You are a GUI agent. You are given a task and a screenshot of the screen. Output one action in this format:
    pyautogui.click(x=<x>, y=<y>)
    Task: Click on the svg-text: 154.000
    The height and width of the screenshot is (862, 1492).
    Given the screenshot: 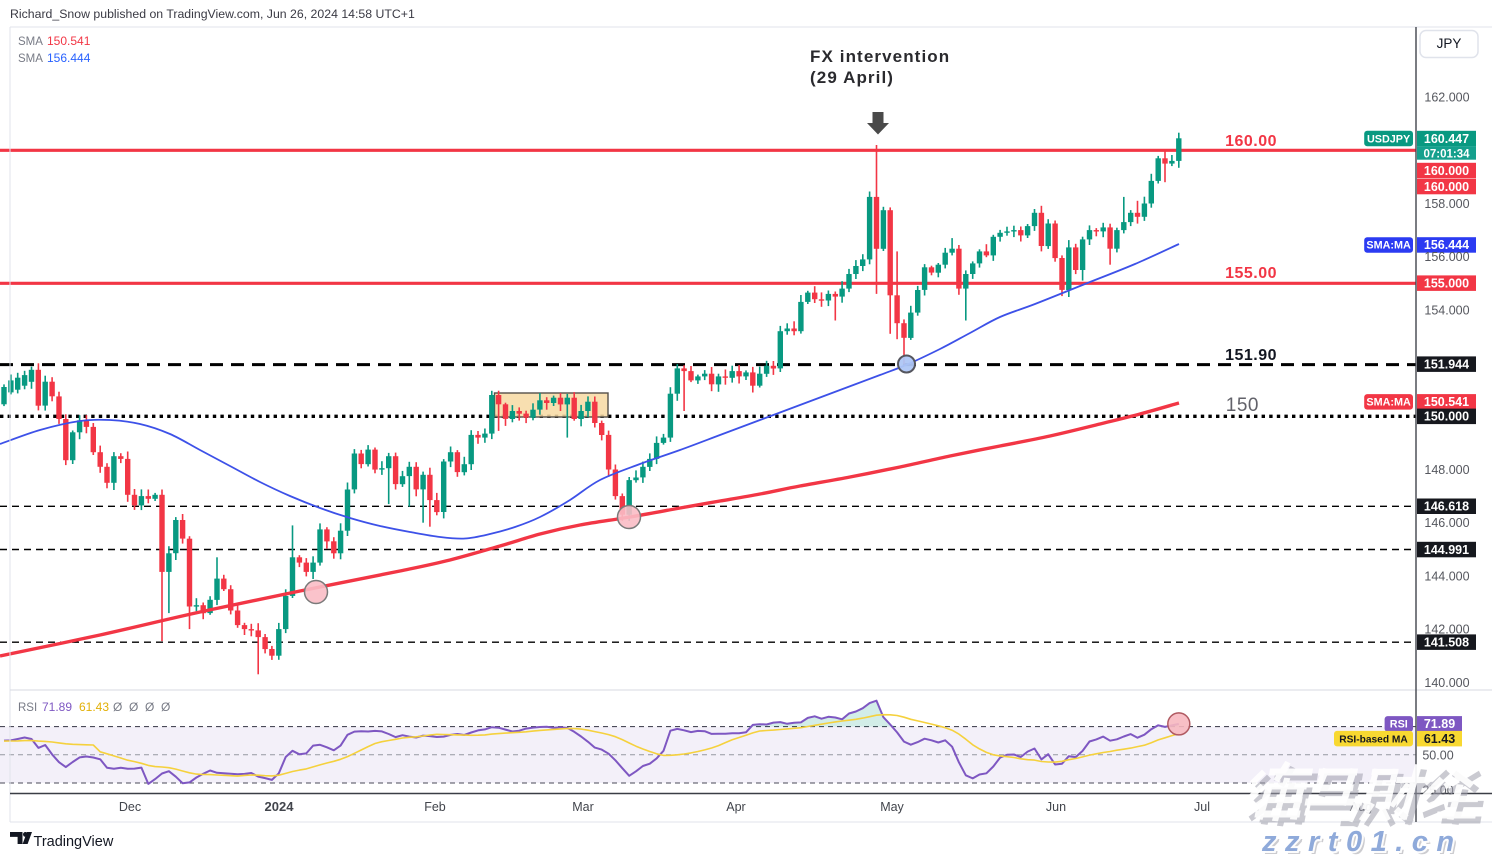 What is the action you would take?
    pyautogui.click(x=1446, y=310)
    